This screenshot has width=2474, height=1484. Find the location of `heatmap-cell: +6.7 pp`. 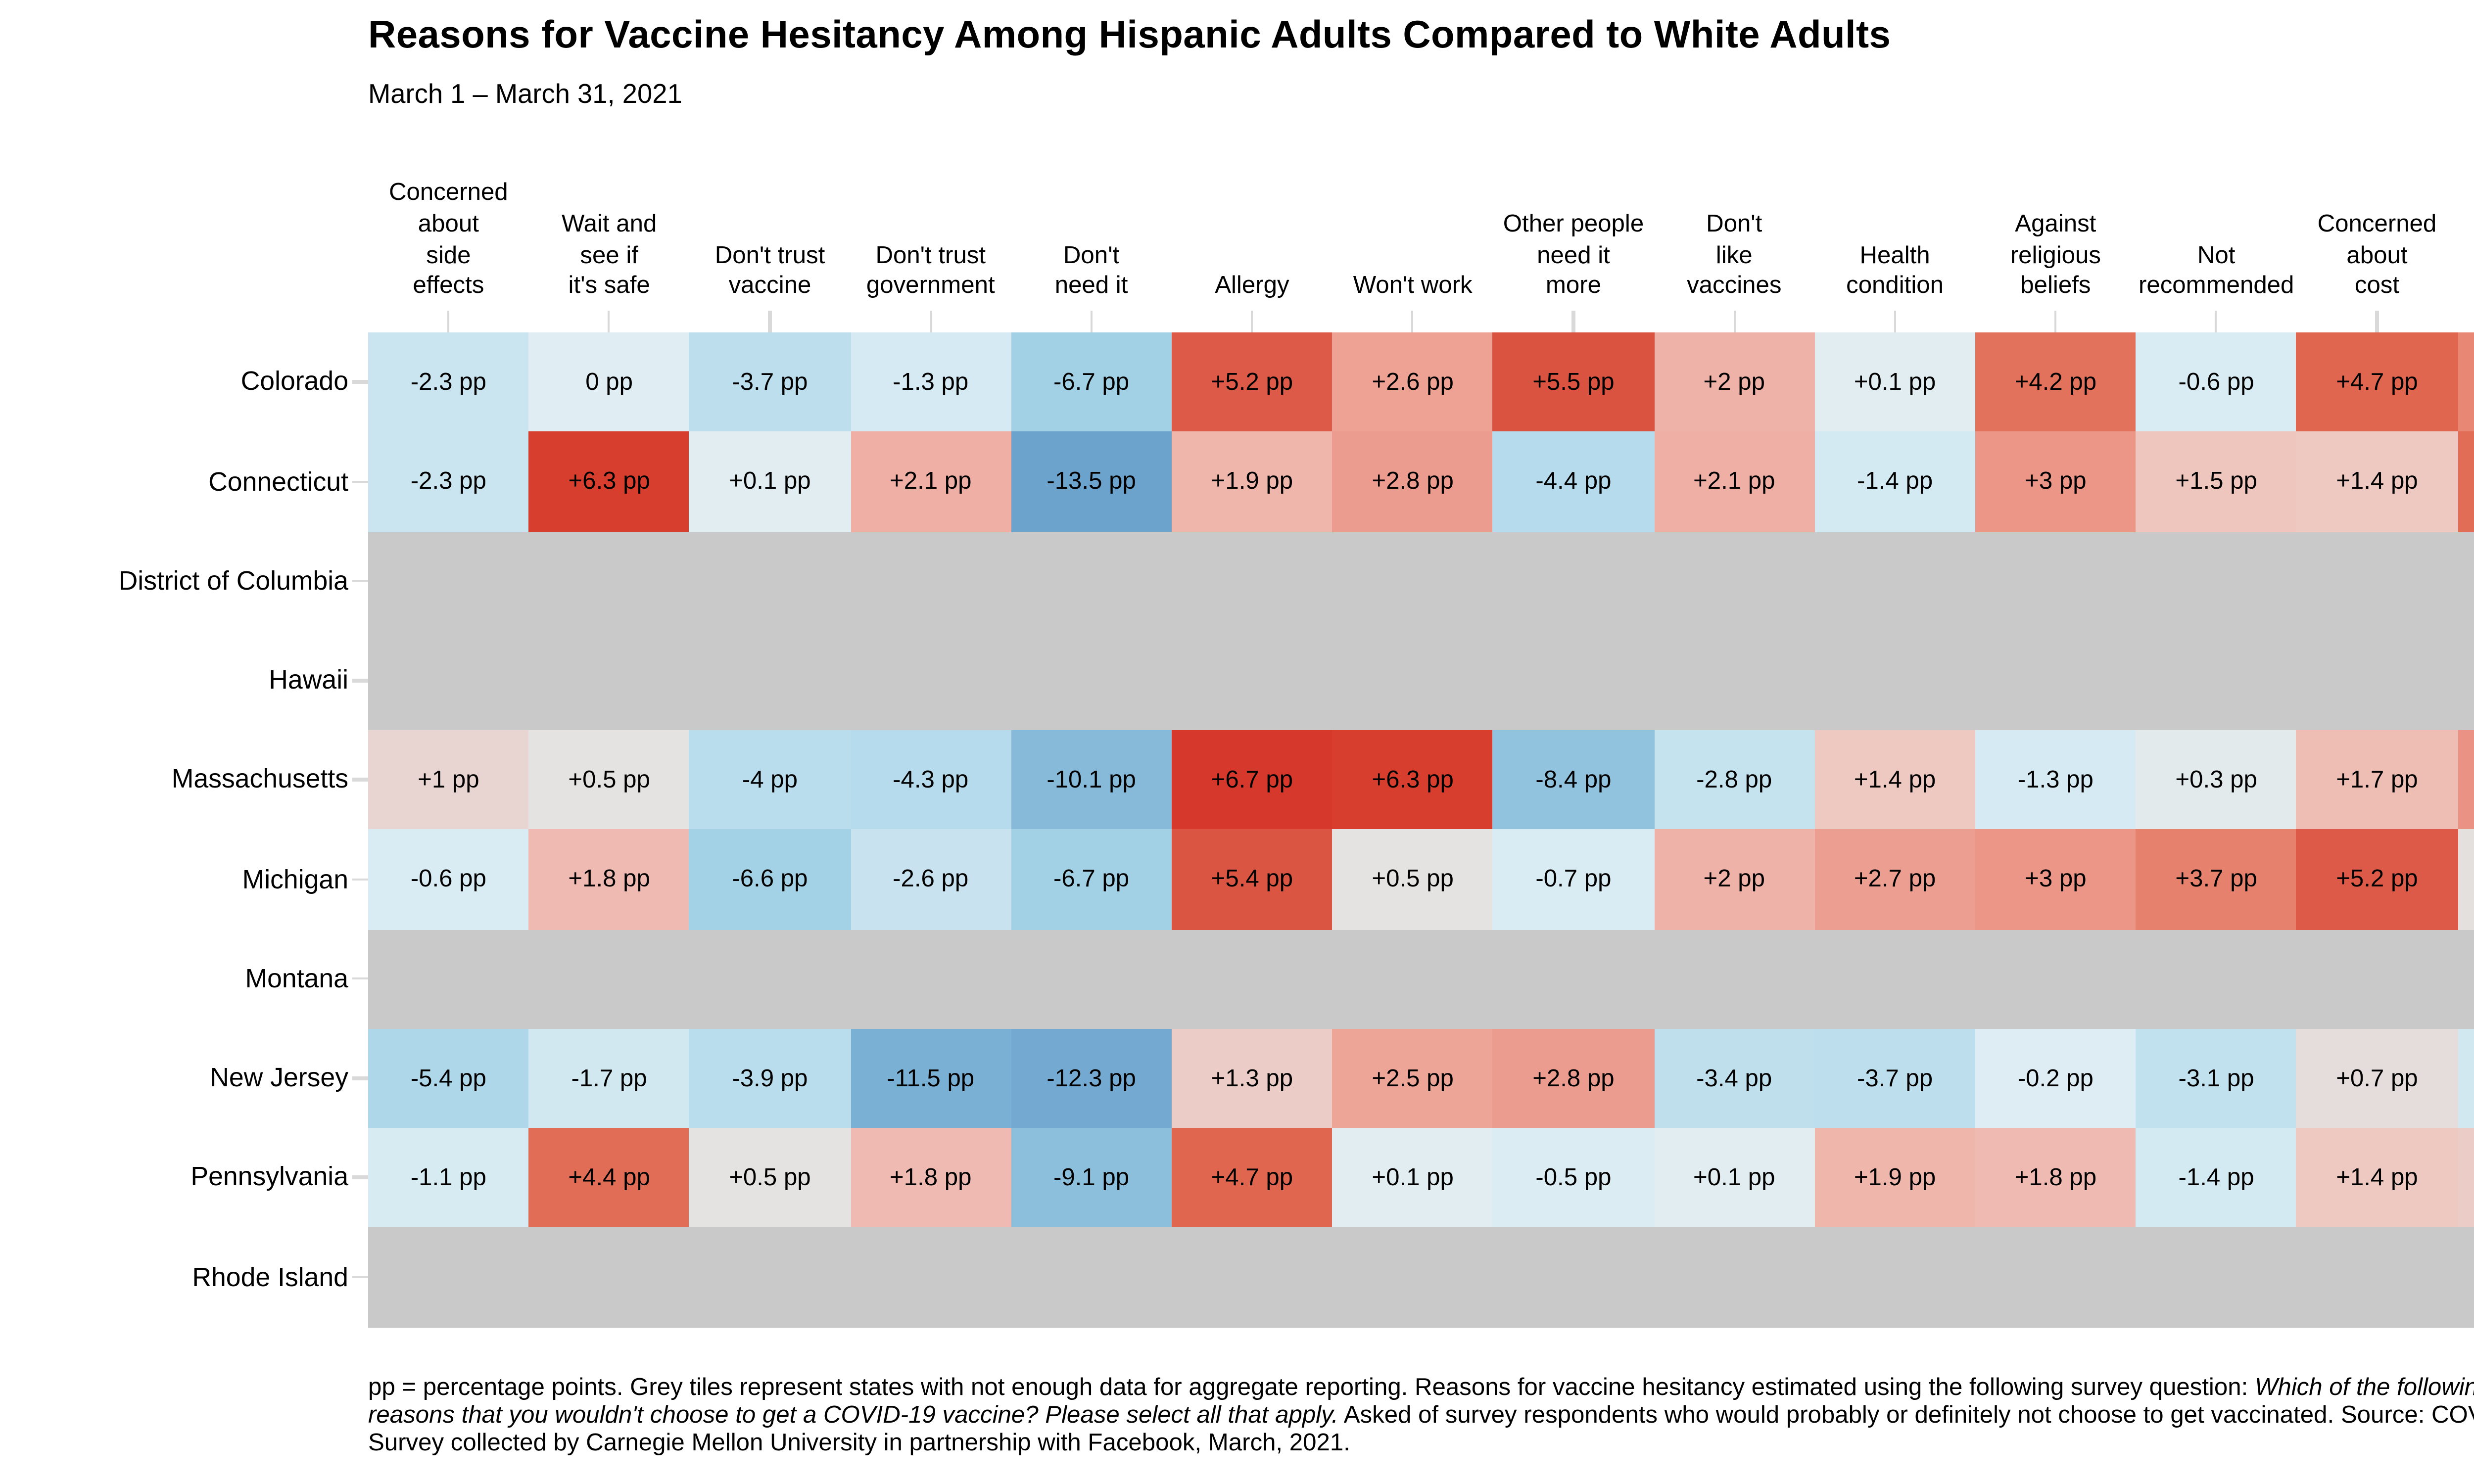

heatmap-cell: +6.7 pp is located at coordinates (1252, 780).